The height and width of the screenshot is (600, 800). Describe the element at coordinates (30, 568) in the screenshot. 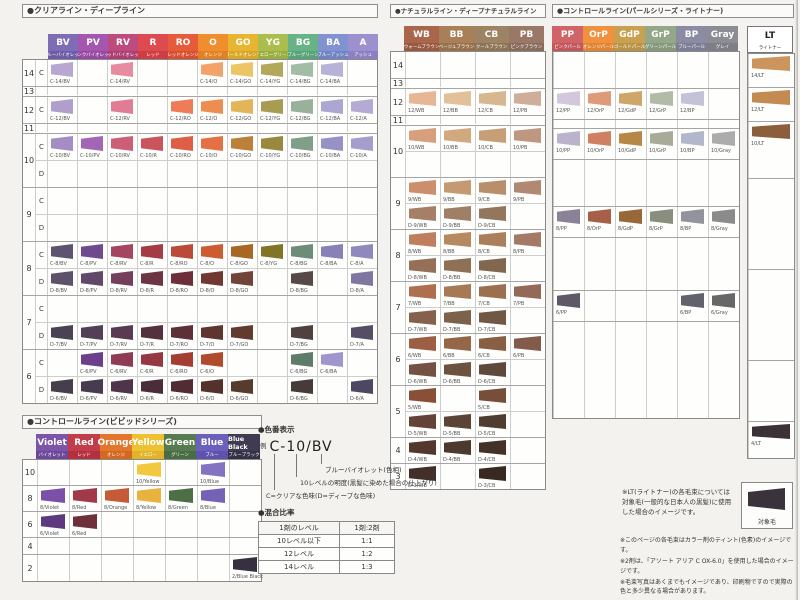

I see `level-number: 2` at that location.